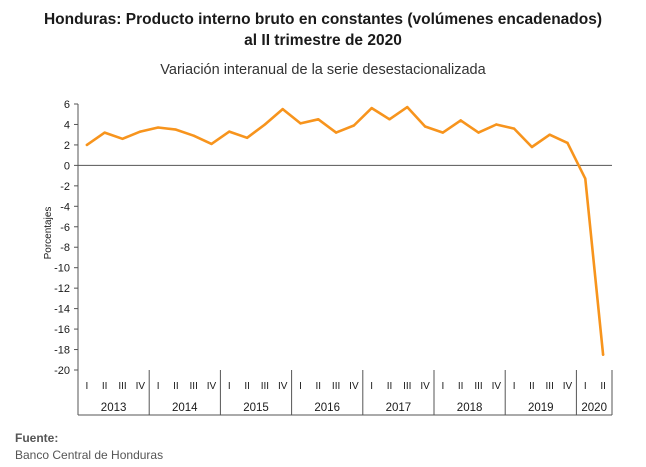 The height and width of the screenshot is (467, 646). Describe the element at coordinates (67, 146) in the screenshot. I see `y-tick-label: 2` at that location.